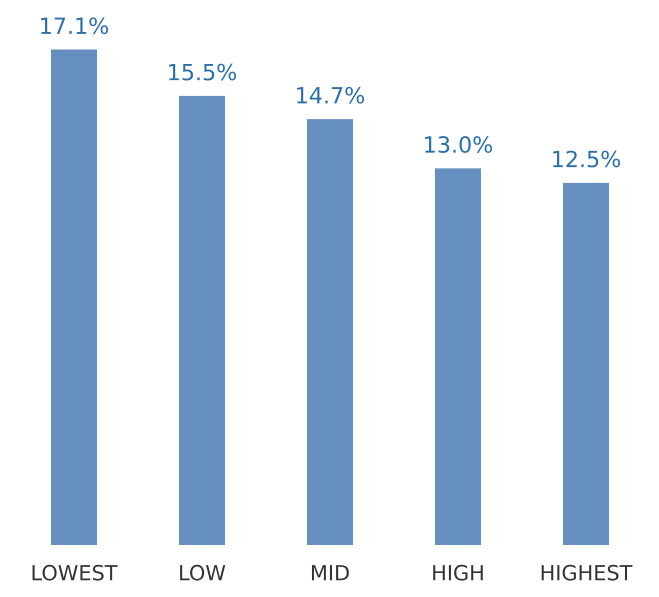  I want to click on x-tick-label: HIGH, so click(458, 572).